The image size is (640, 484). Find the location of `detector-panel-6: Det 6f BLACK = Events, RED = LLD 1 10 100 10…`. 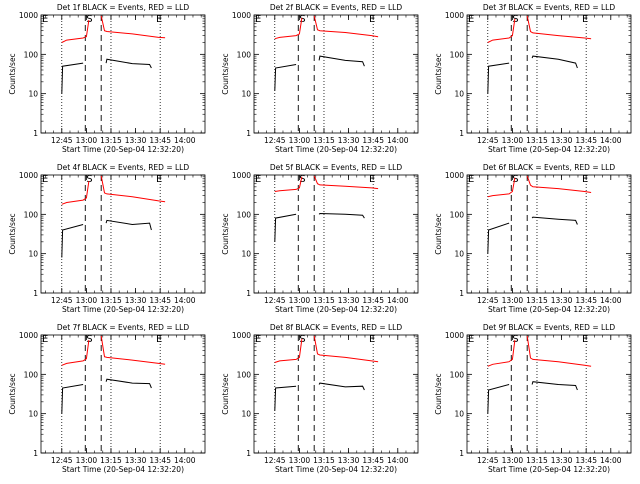

detector-panel-6: Det 6f BLACK = Events, RED = LLD 1 10 100 10… is located at coordinates (533, 238).